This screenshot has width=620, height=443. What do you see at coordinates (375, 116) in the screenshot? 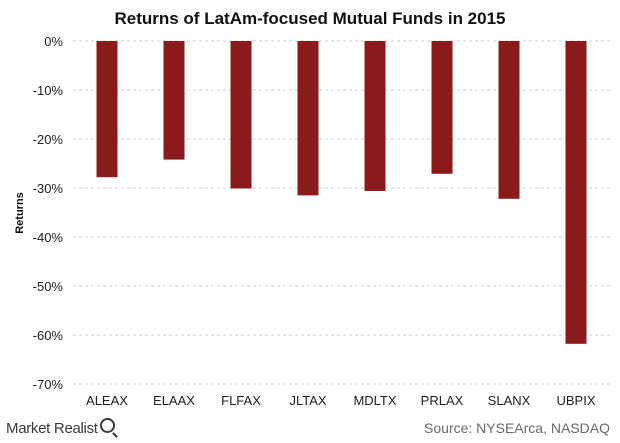
I see `bar-mdltx` at bounding box center [375, 116].